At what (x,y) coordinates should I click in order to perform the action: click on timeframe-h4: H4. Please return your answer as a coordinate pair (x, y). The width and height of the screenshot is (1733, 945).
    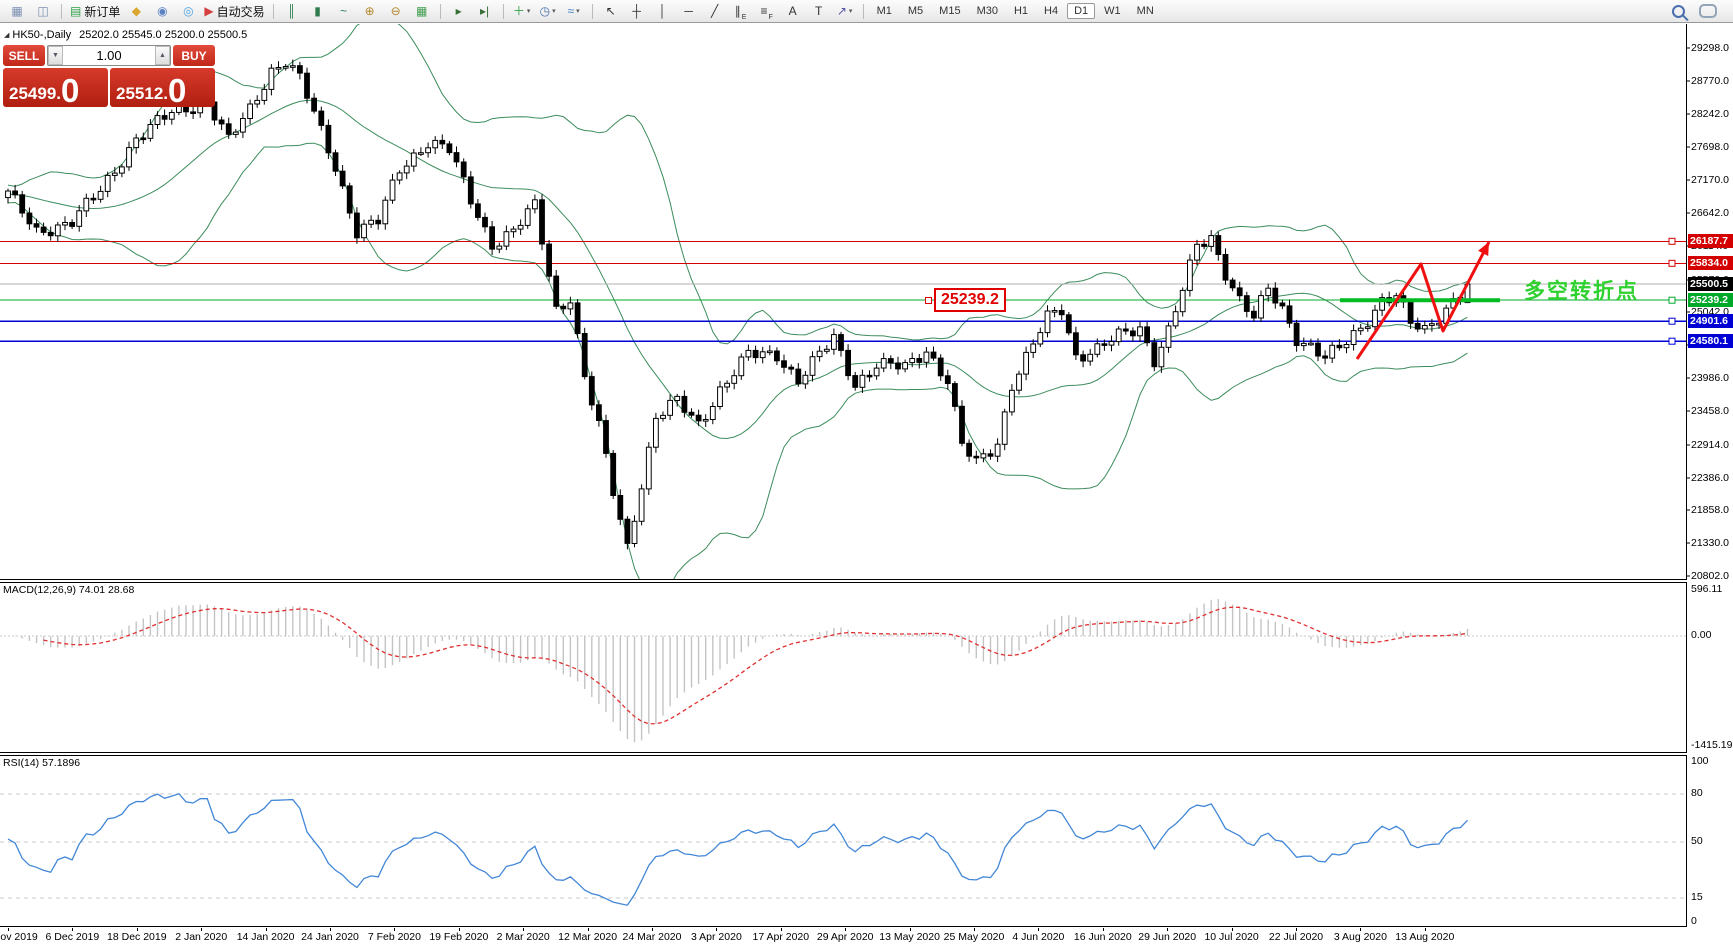
    Looking at the image, I should click on (1051, 11).